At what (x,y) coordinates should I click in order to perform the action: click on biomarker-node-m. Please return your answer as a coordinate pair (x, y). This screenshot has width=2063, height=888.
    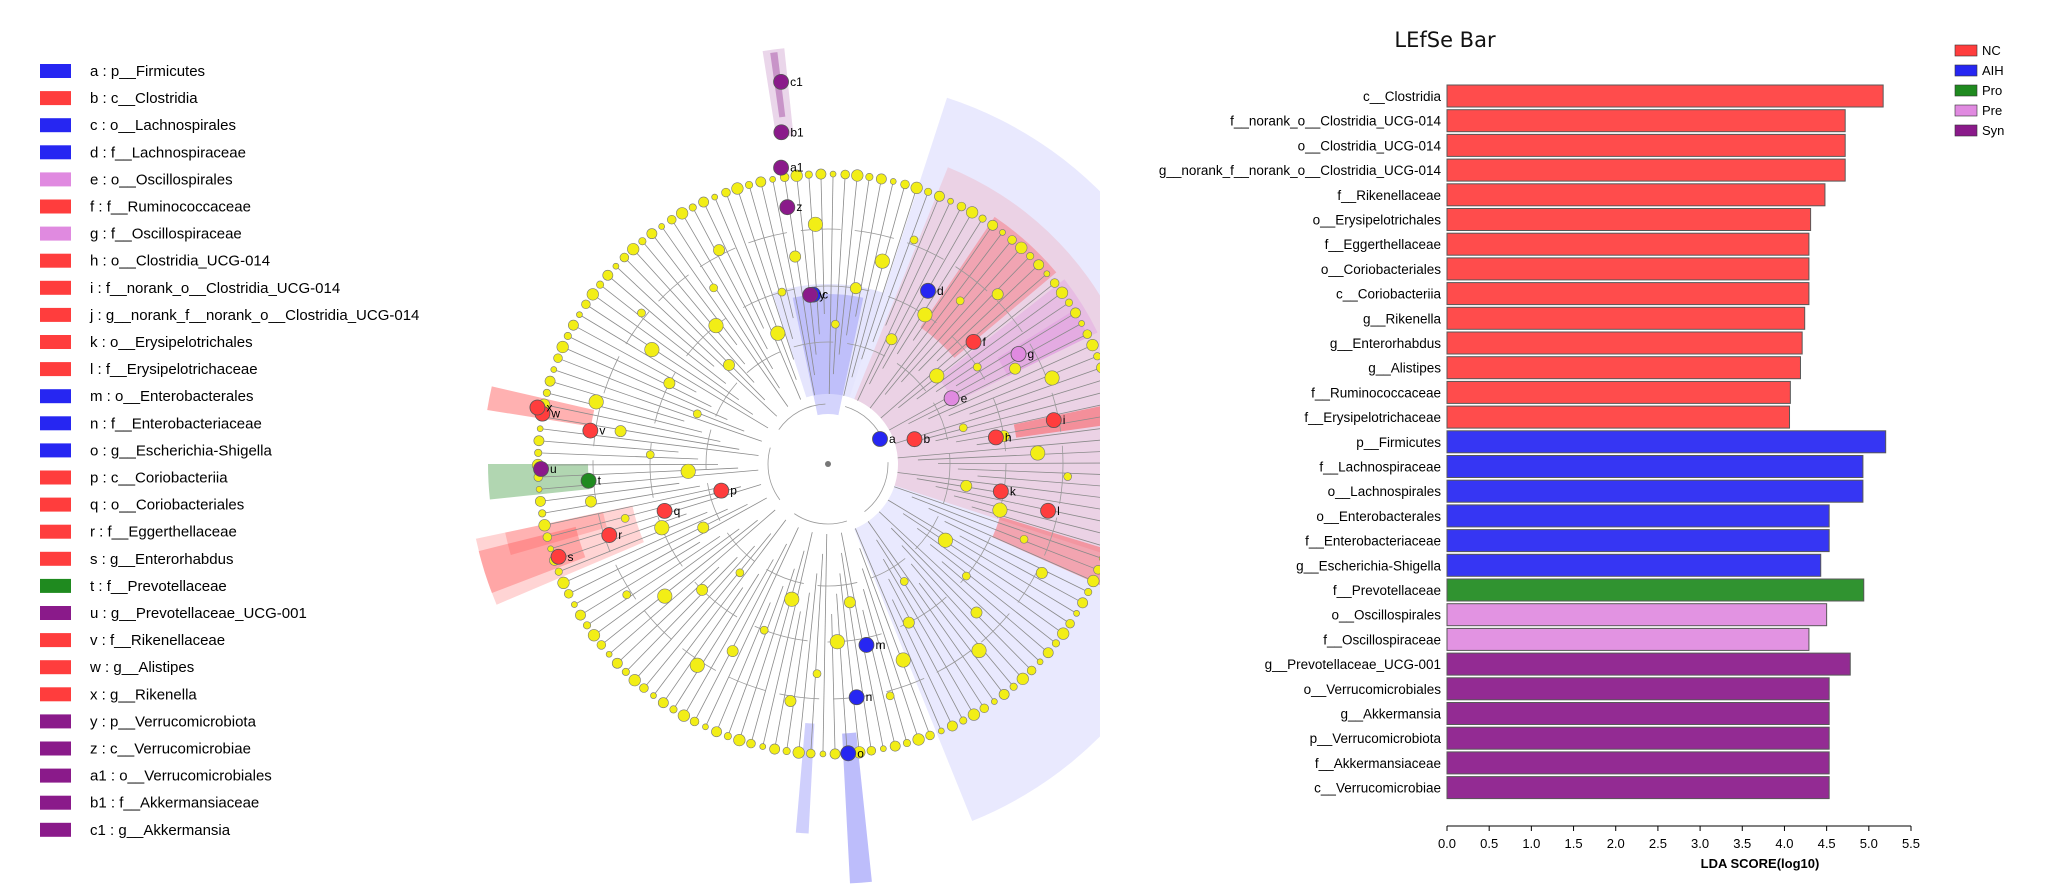
    Looking at the image, I should click on (866, 645).